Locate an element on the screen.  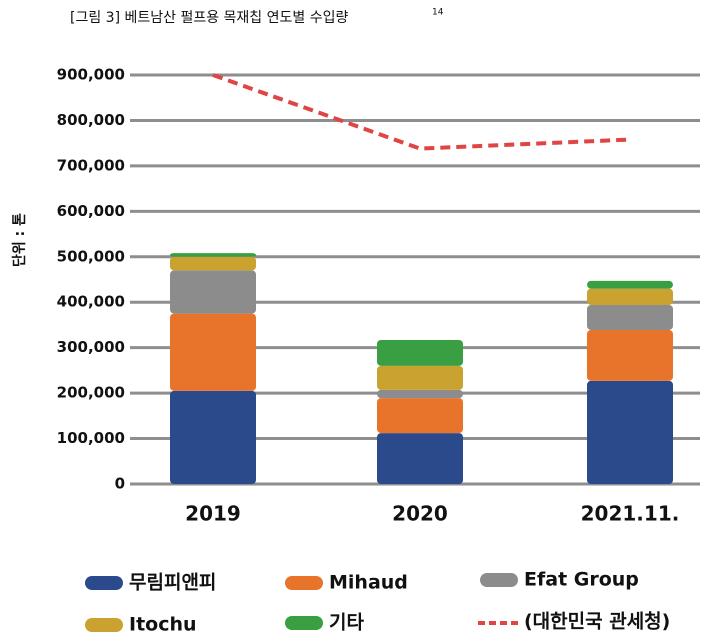
line-series is located at coordinates (421, 112).